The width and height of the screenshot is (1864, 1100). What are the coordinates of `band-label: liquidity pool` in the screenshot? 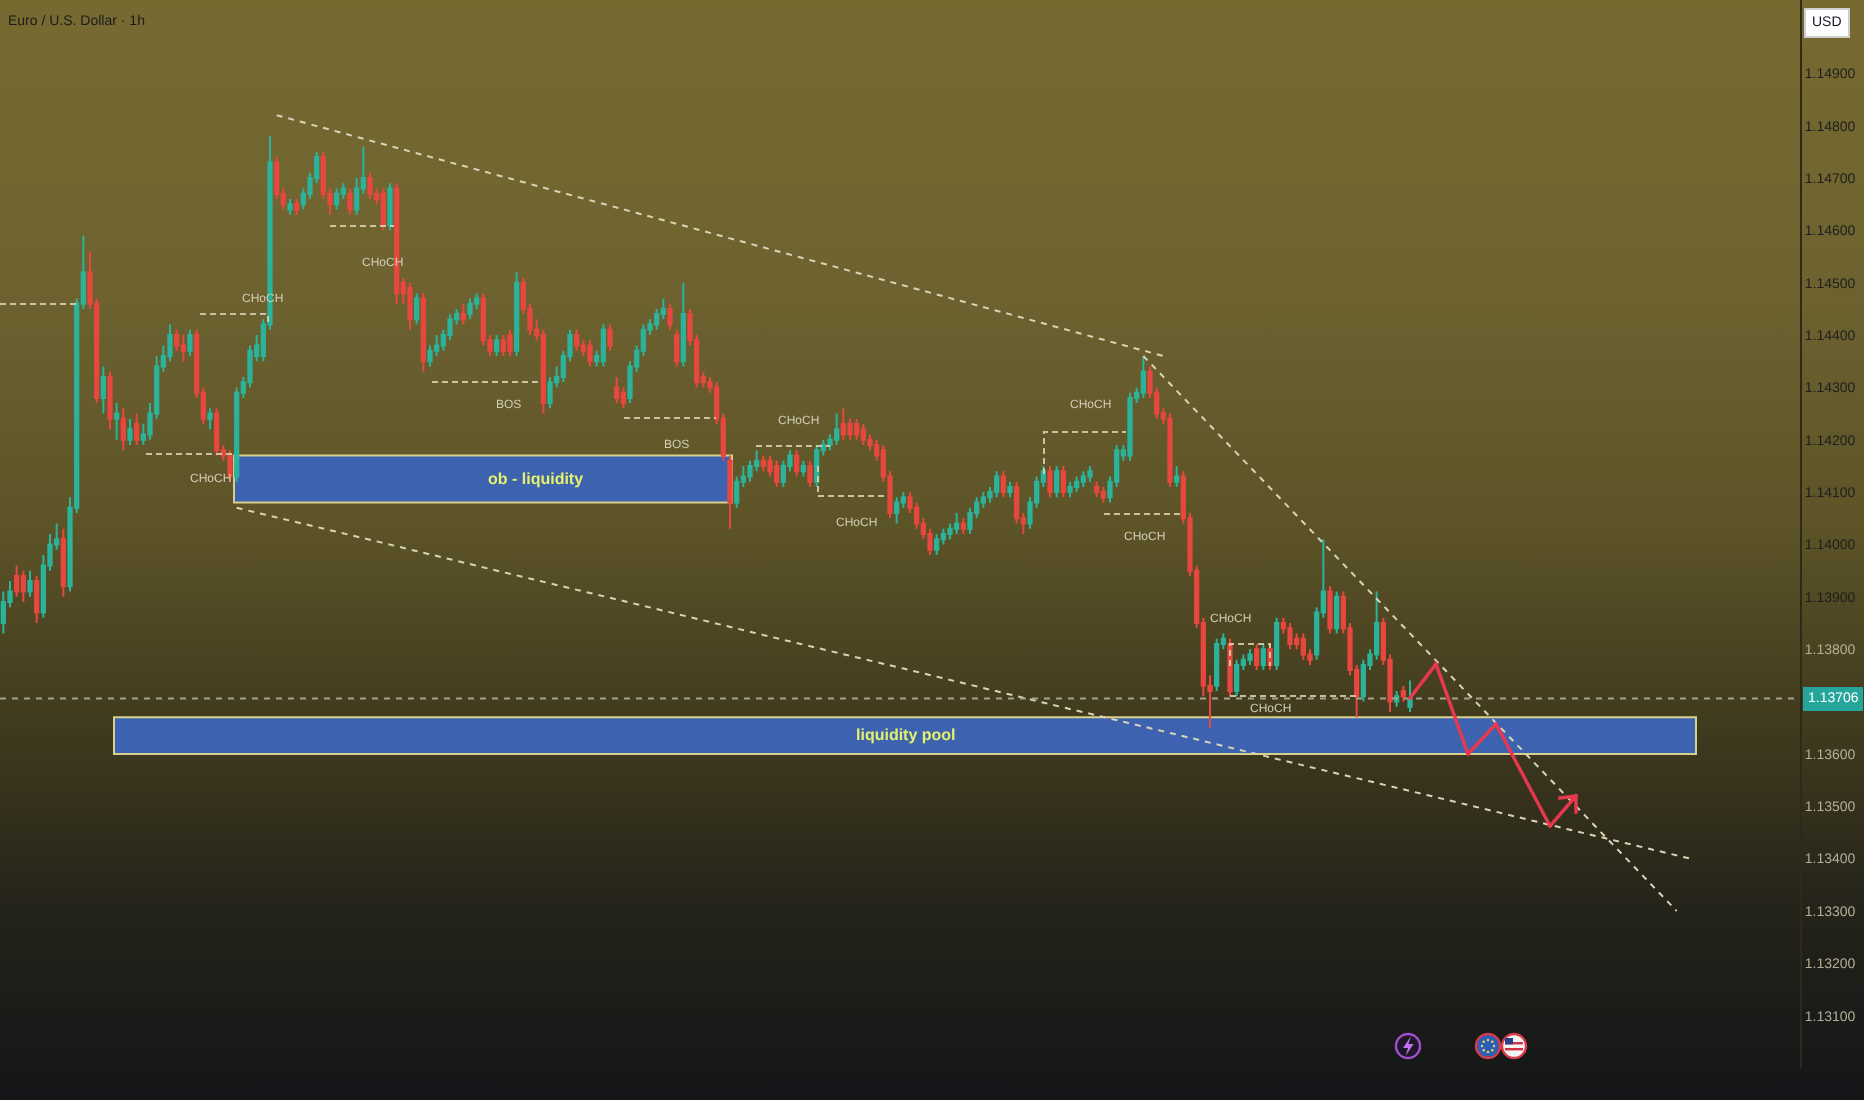 It's located at (906, 735).